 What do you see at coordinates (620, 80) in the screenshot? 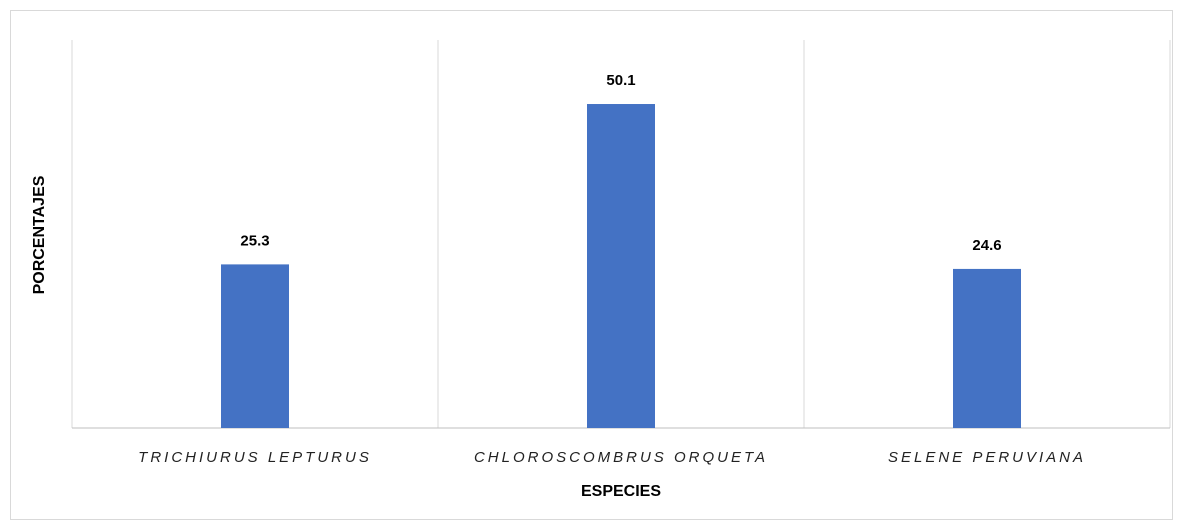
I see `data-label: 50.1` at bounding box center [620, 80].